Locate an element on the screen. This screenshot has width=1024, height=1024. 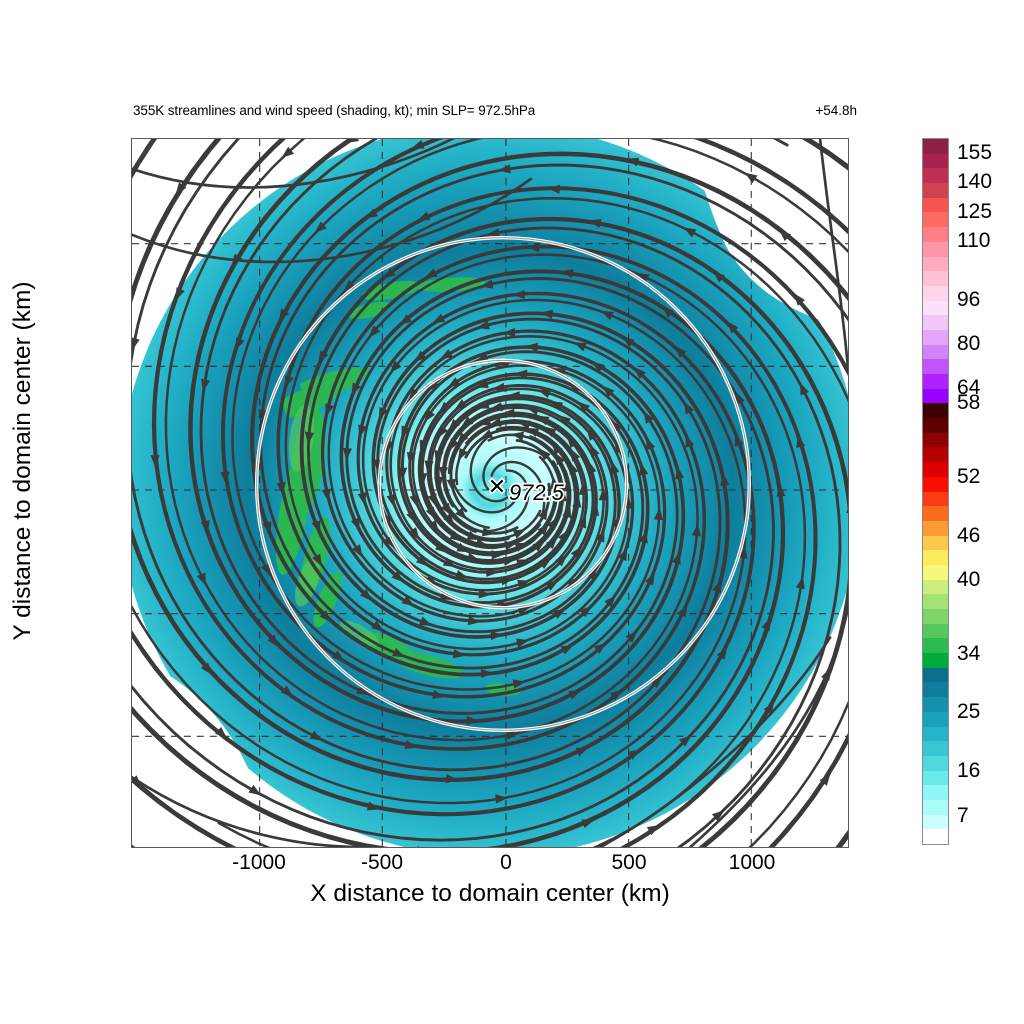
storm-center-group: ✕ 972.5 is located at coordinates (526, 489).